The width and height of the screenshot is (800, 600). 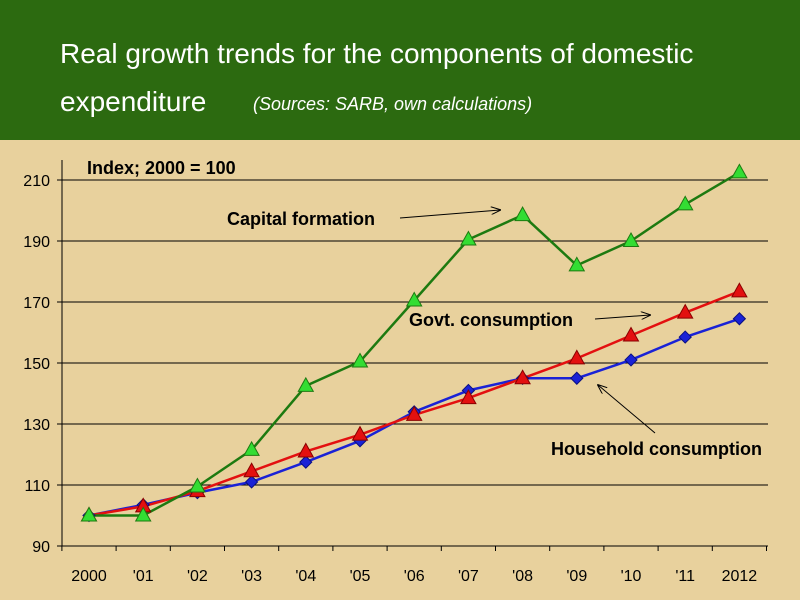 What do you see at coordinates (393, 104) in the screenshot?
I see `slide-subtitle: (Sources: SARB, own calculations)` at bounding box center [393, 104].